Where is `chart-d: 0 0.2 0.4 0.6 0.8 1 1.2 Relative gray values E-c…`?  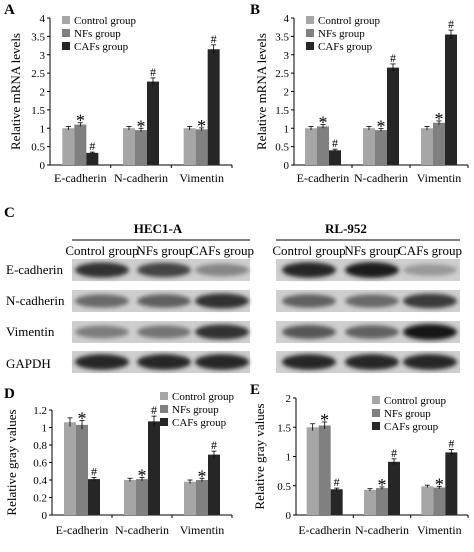 chart-d: 0 0.2 0.4 0.6 0.8 1 1.2 Relative gray values E-c… is located at coordinates (119, 464).